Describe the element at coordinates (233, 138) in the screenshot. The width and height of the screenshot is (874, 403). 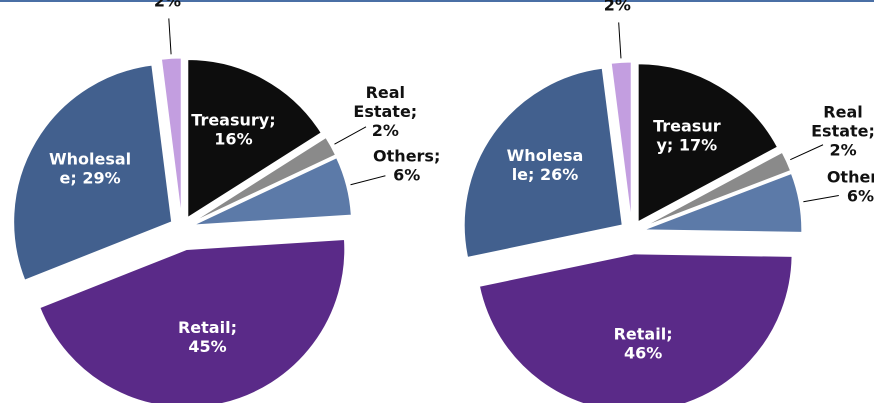
I see `data-label-line: 16%` at that location.